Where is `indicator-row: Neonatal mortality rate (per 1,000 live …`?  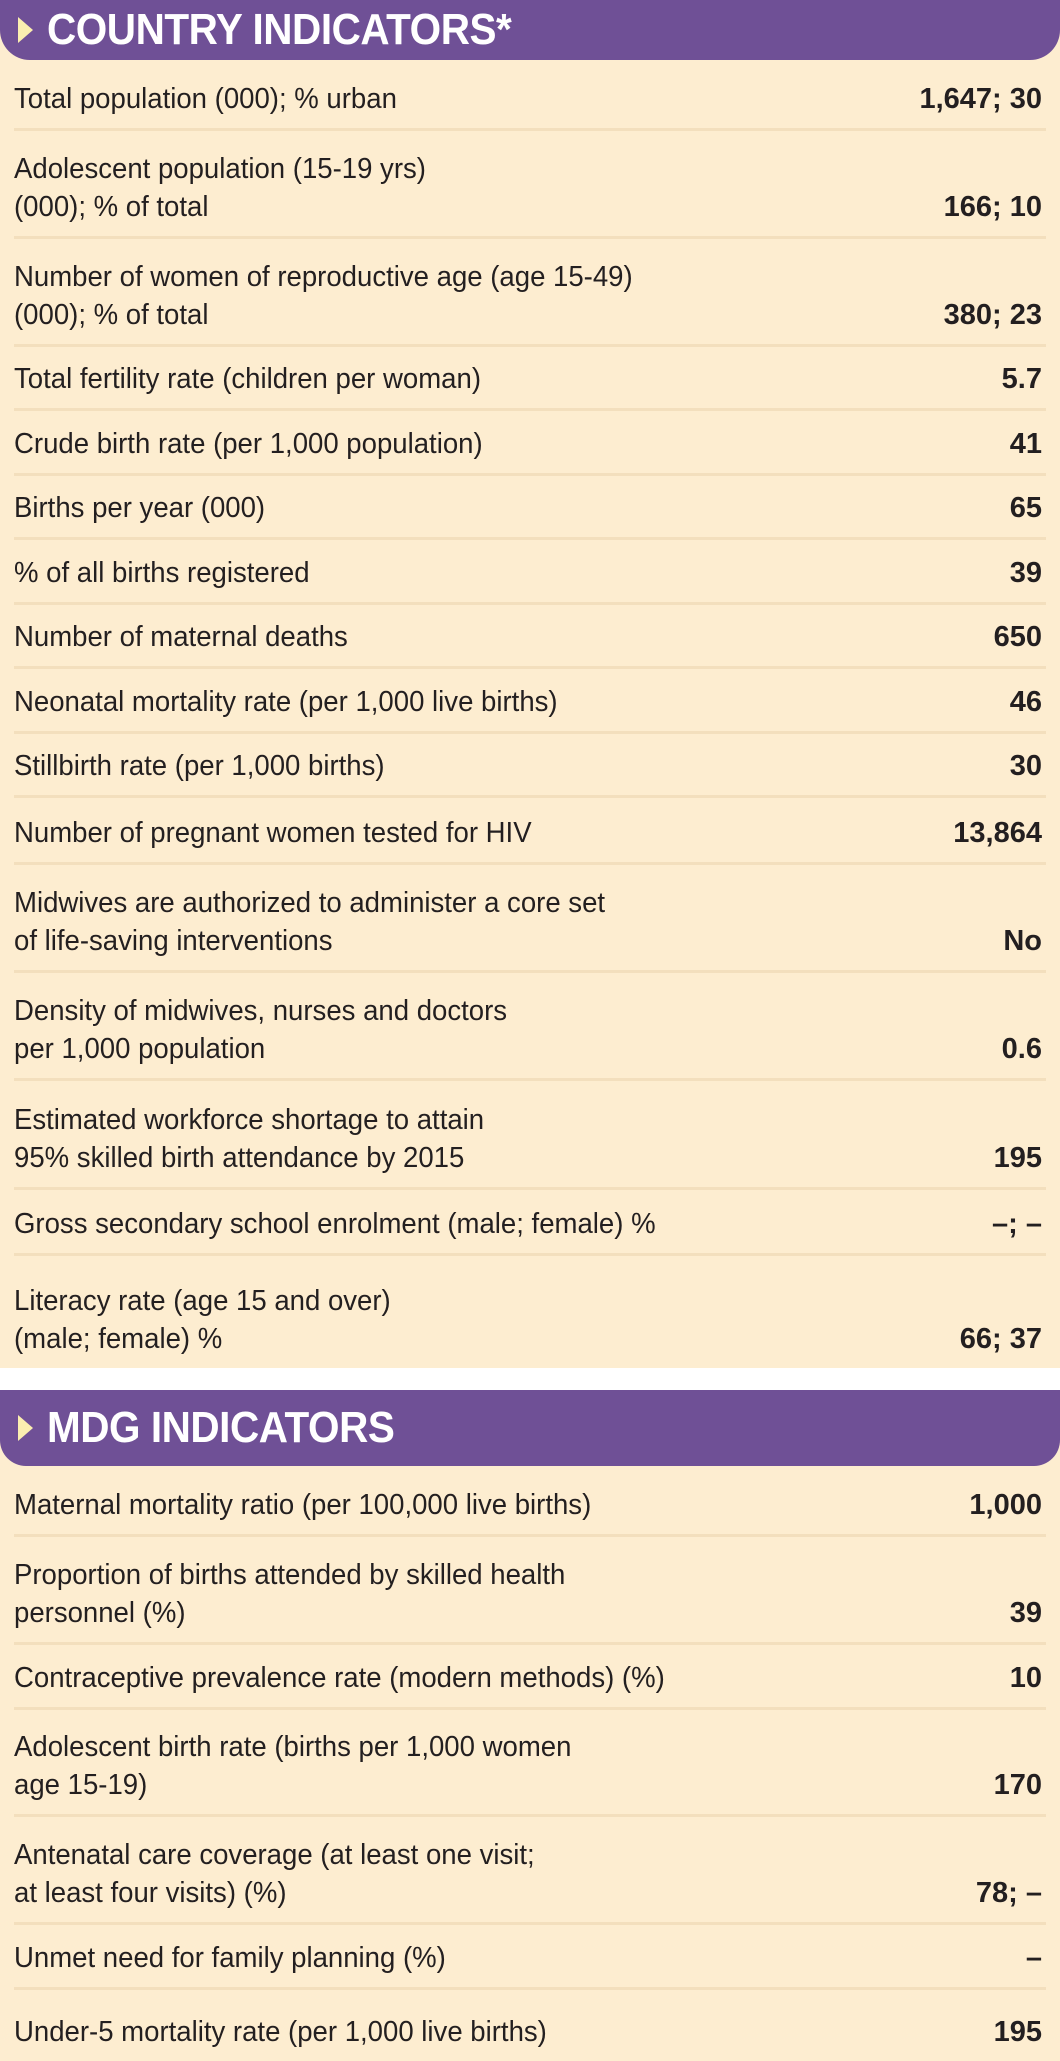
indicator-row: Neonatal mortality rate (per 1,000 live … is located at coordinates (530, 701).